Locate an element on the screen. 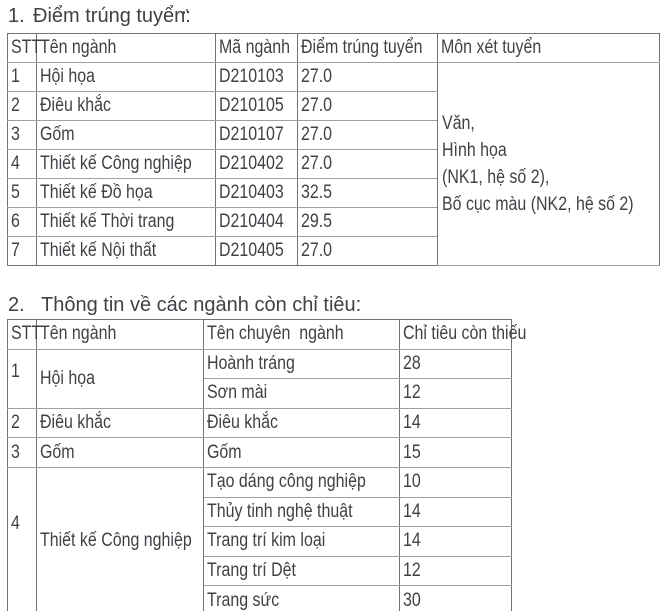 The width and height of the screenshot is (660, 611). col-header-chi-tieu-con-thieu: Chỉ tiêu còn thiếu is located at coordinates (462, 334).